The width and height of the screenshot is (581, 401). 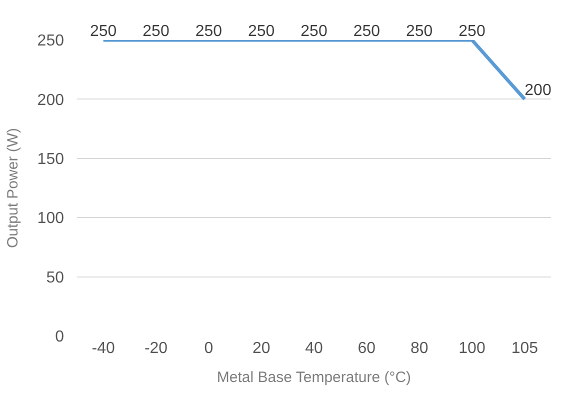 What do you see at coordinates (55, 277) in the screenshot?
I see `y-tick-label: 50` at bounding box center [55, 277].